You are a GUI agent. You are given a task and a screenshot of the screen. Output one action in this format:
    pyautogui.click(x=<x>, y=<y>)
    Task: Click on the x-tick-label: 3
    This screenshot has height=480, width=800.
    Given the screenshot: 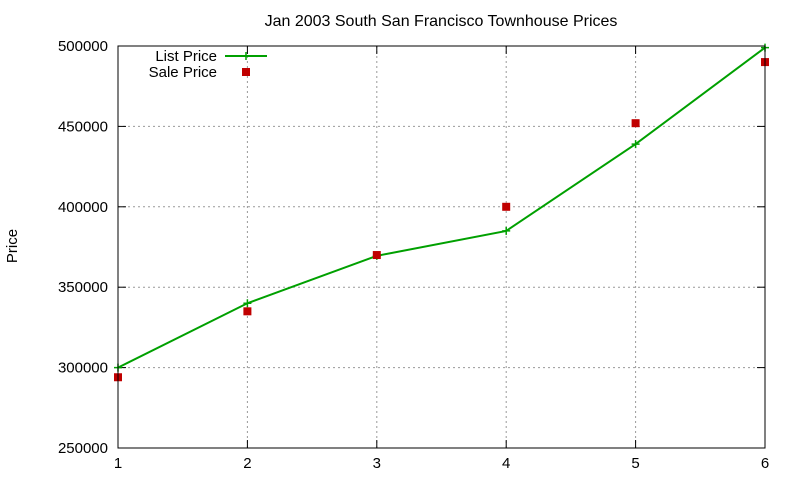 What is the action you would take?
    pyautogui.click(x=377, y=463)
    